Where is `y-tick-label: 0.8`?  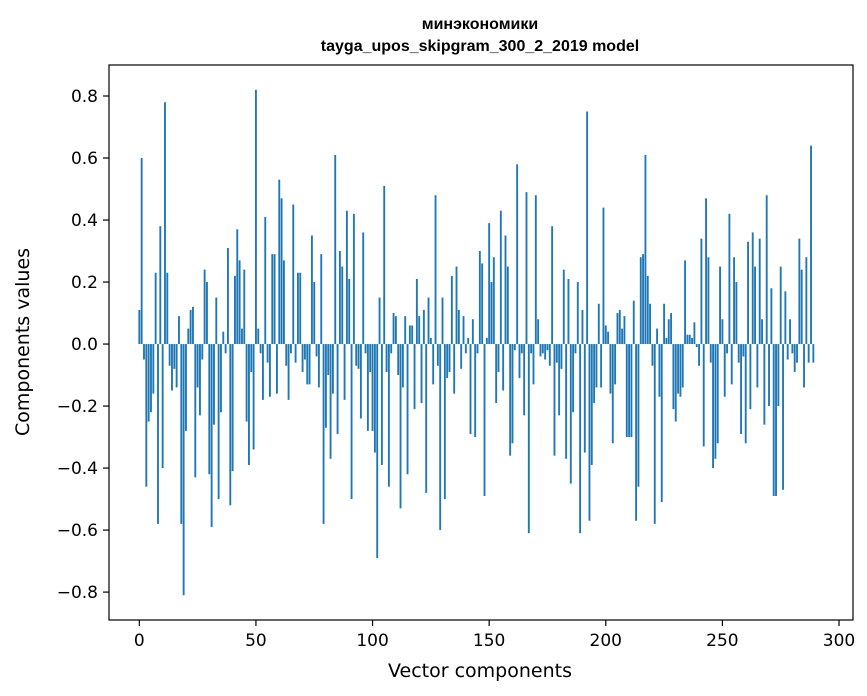
y-tick-label: 0.8 is located at coordinates (84, 97).